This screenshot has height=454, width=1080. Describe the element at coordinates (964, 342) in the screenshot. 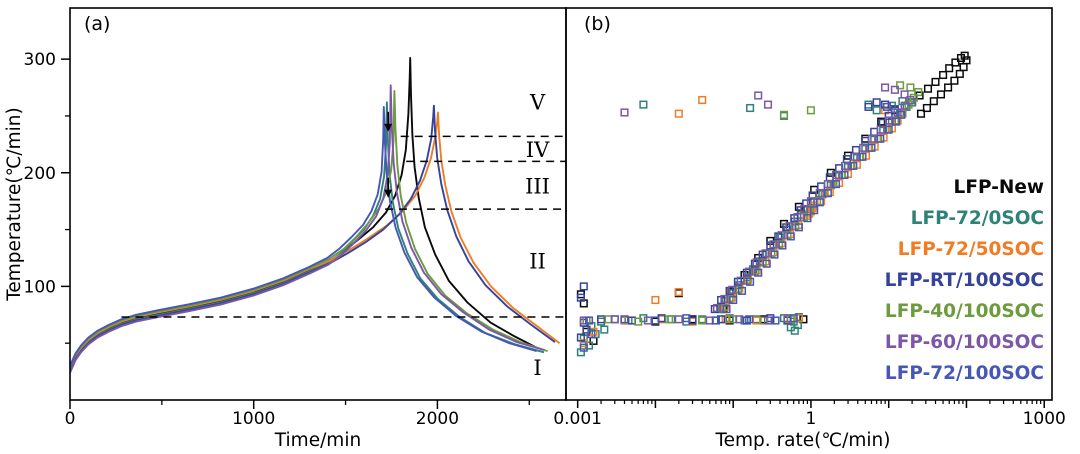

I see `legend-item-lfp-60-100soc: LFP-60/100SOC` at that location.